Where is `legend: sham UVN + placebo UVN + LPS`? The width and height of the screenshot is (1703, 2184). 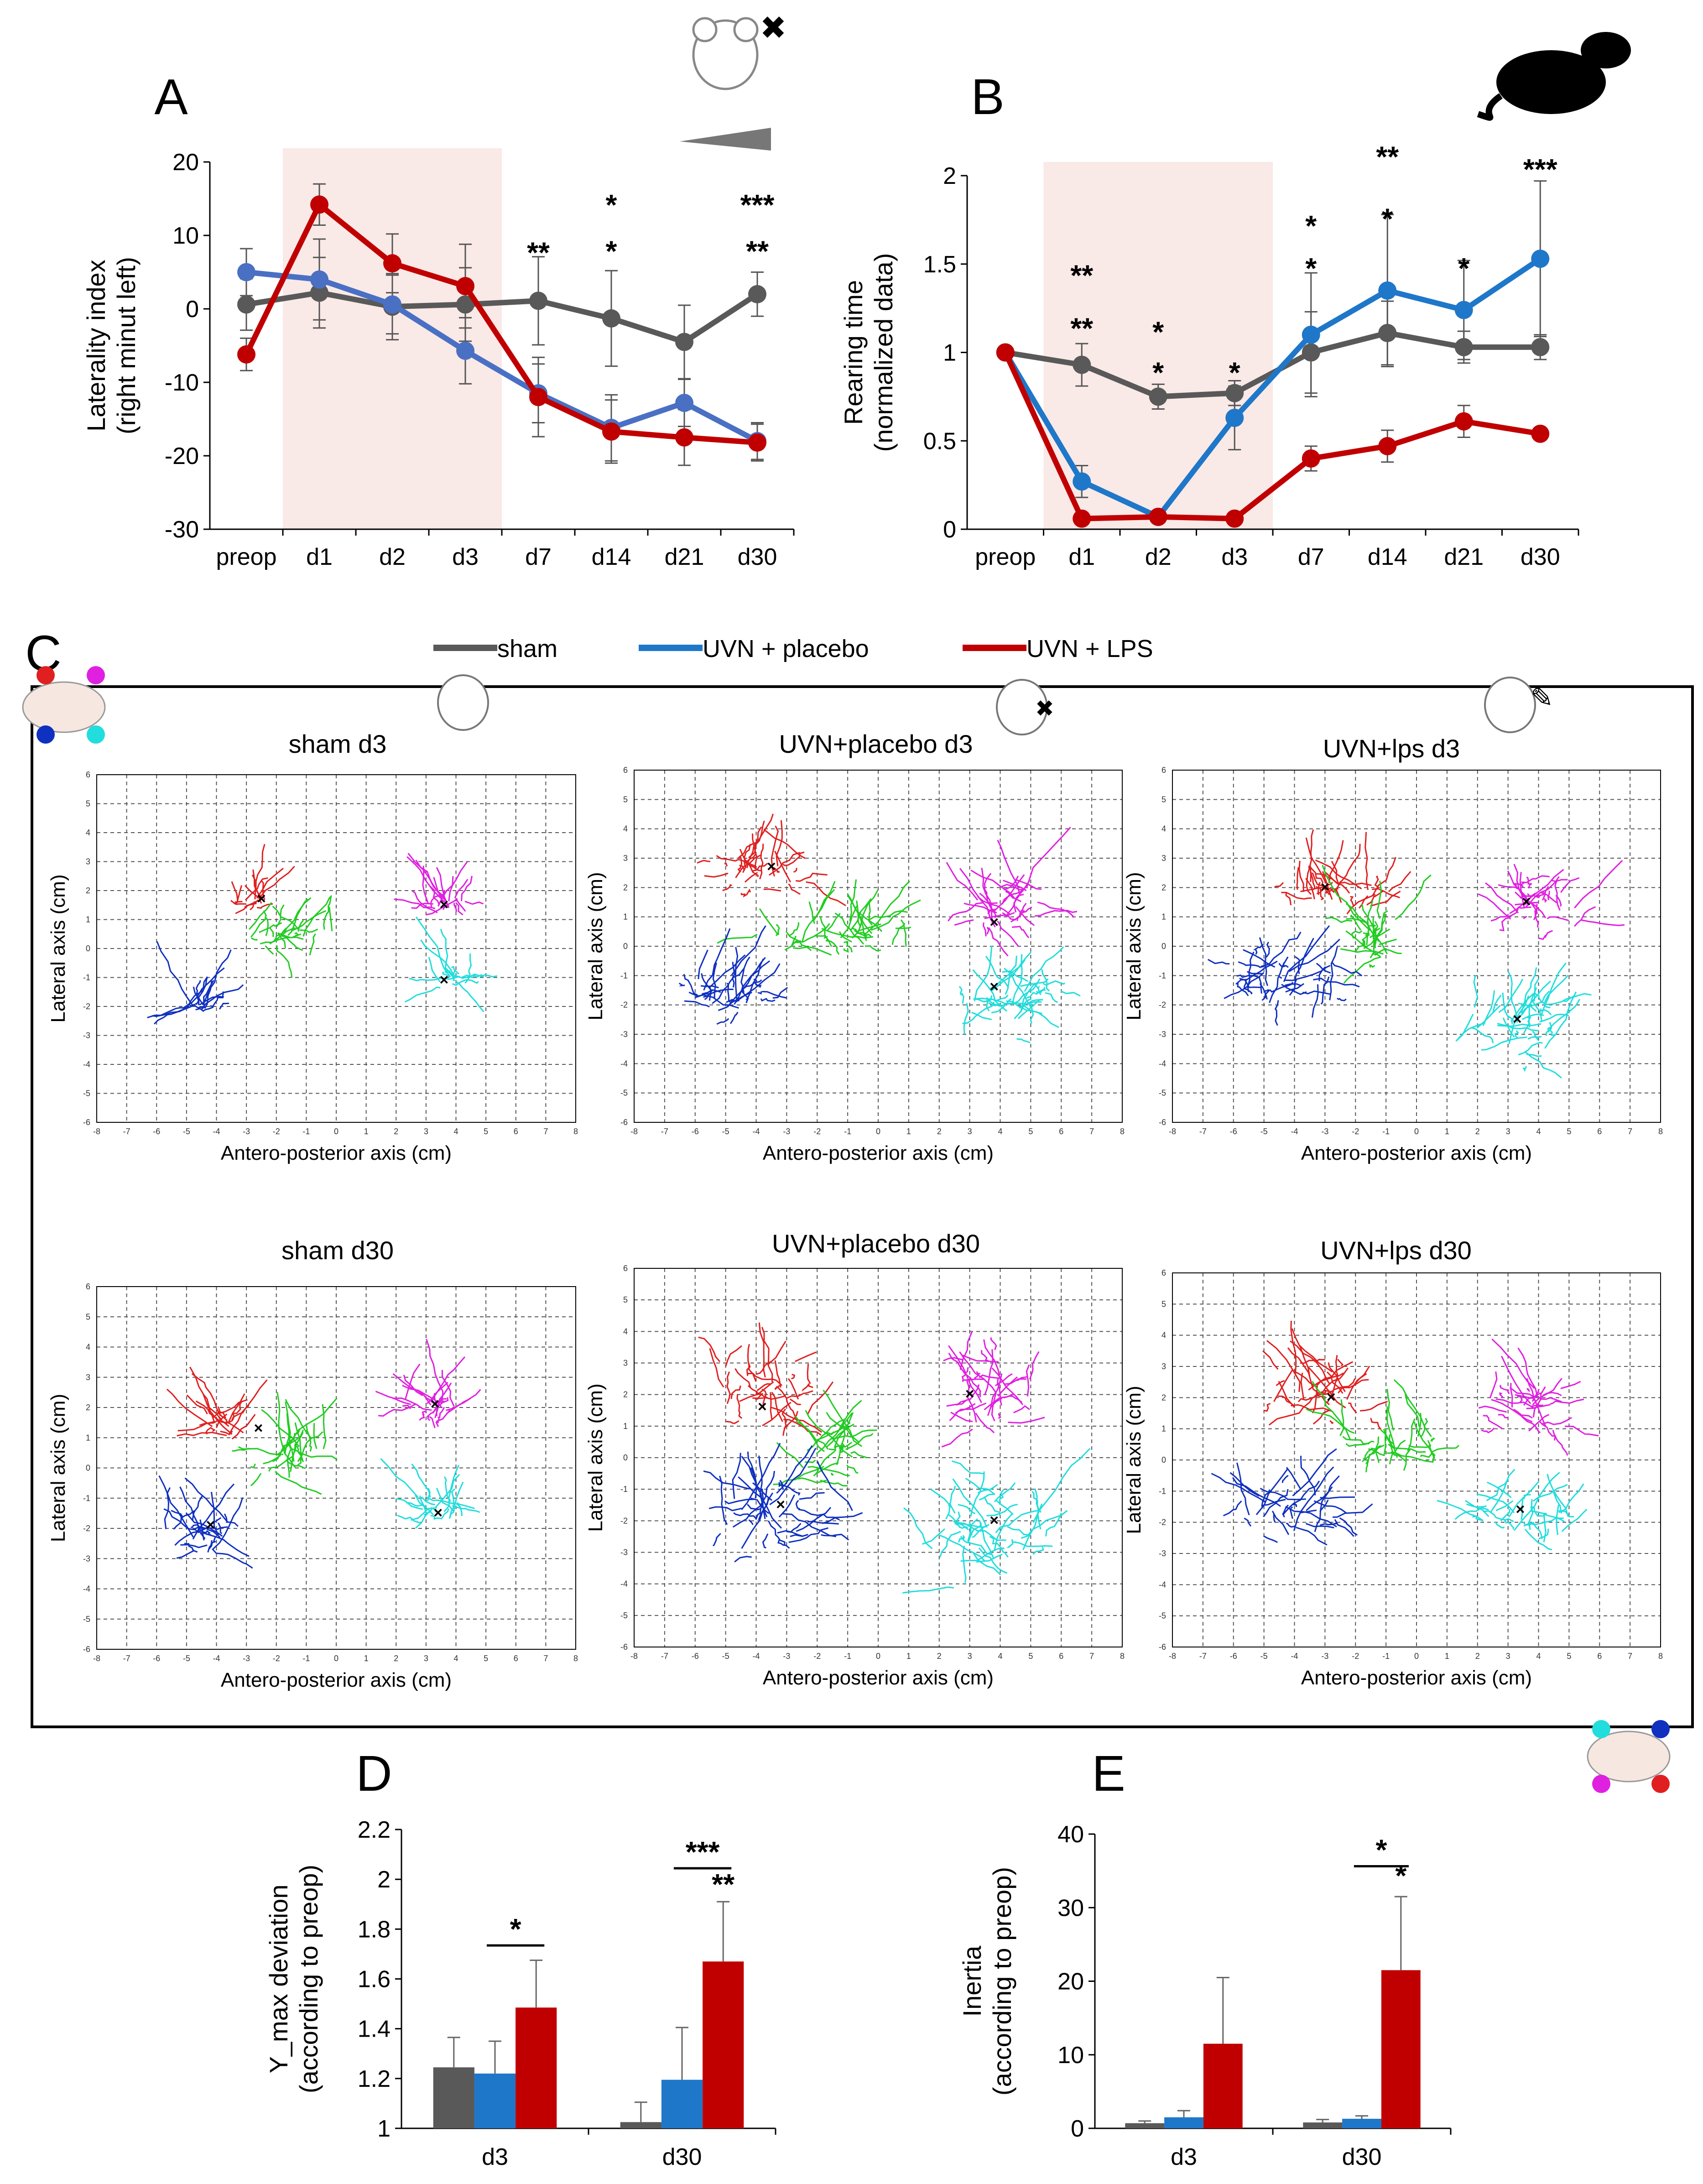
legend: sham UVN + placebo UVN + LPS is located at coordinates (793, 648).